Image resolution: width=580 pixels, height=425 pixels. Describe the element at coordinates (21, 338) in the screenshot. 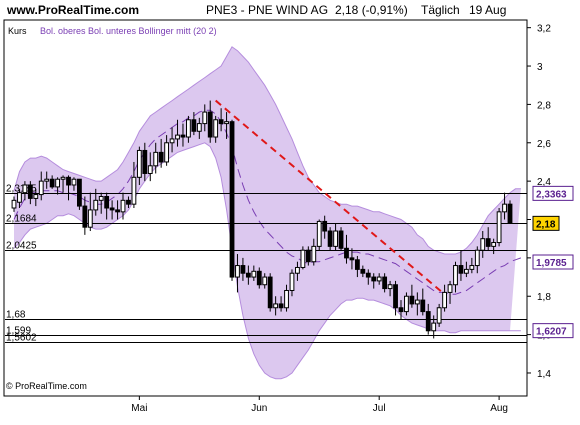

I see `level-label: 1,5602` at that location.